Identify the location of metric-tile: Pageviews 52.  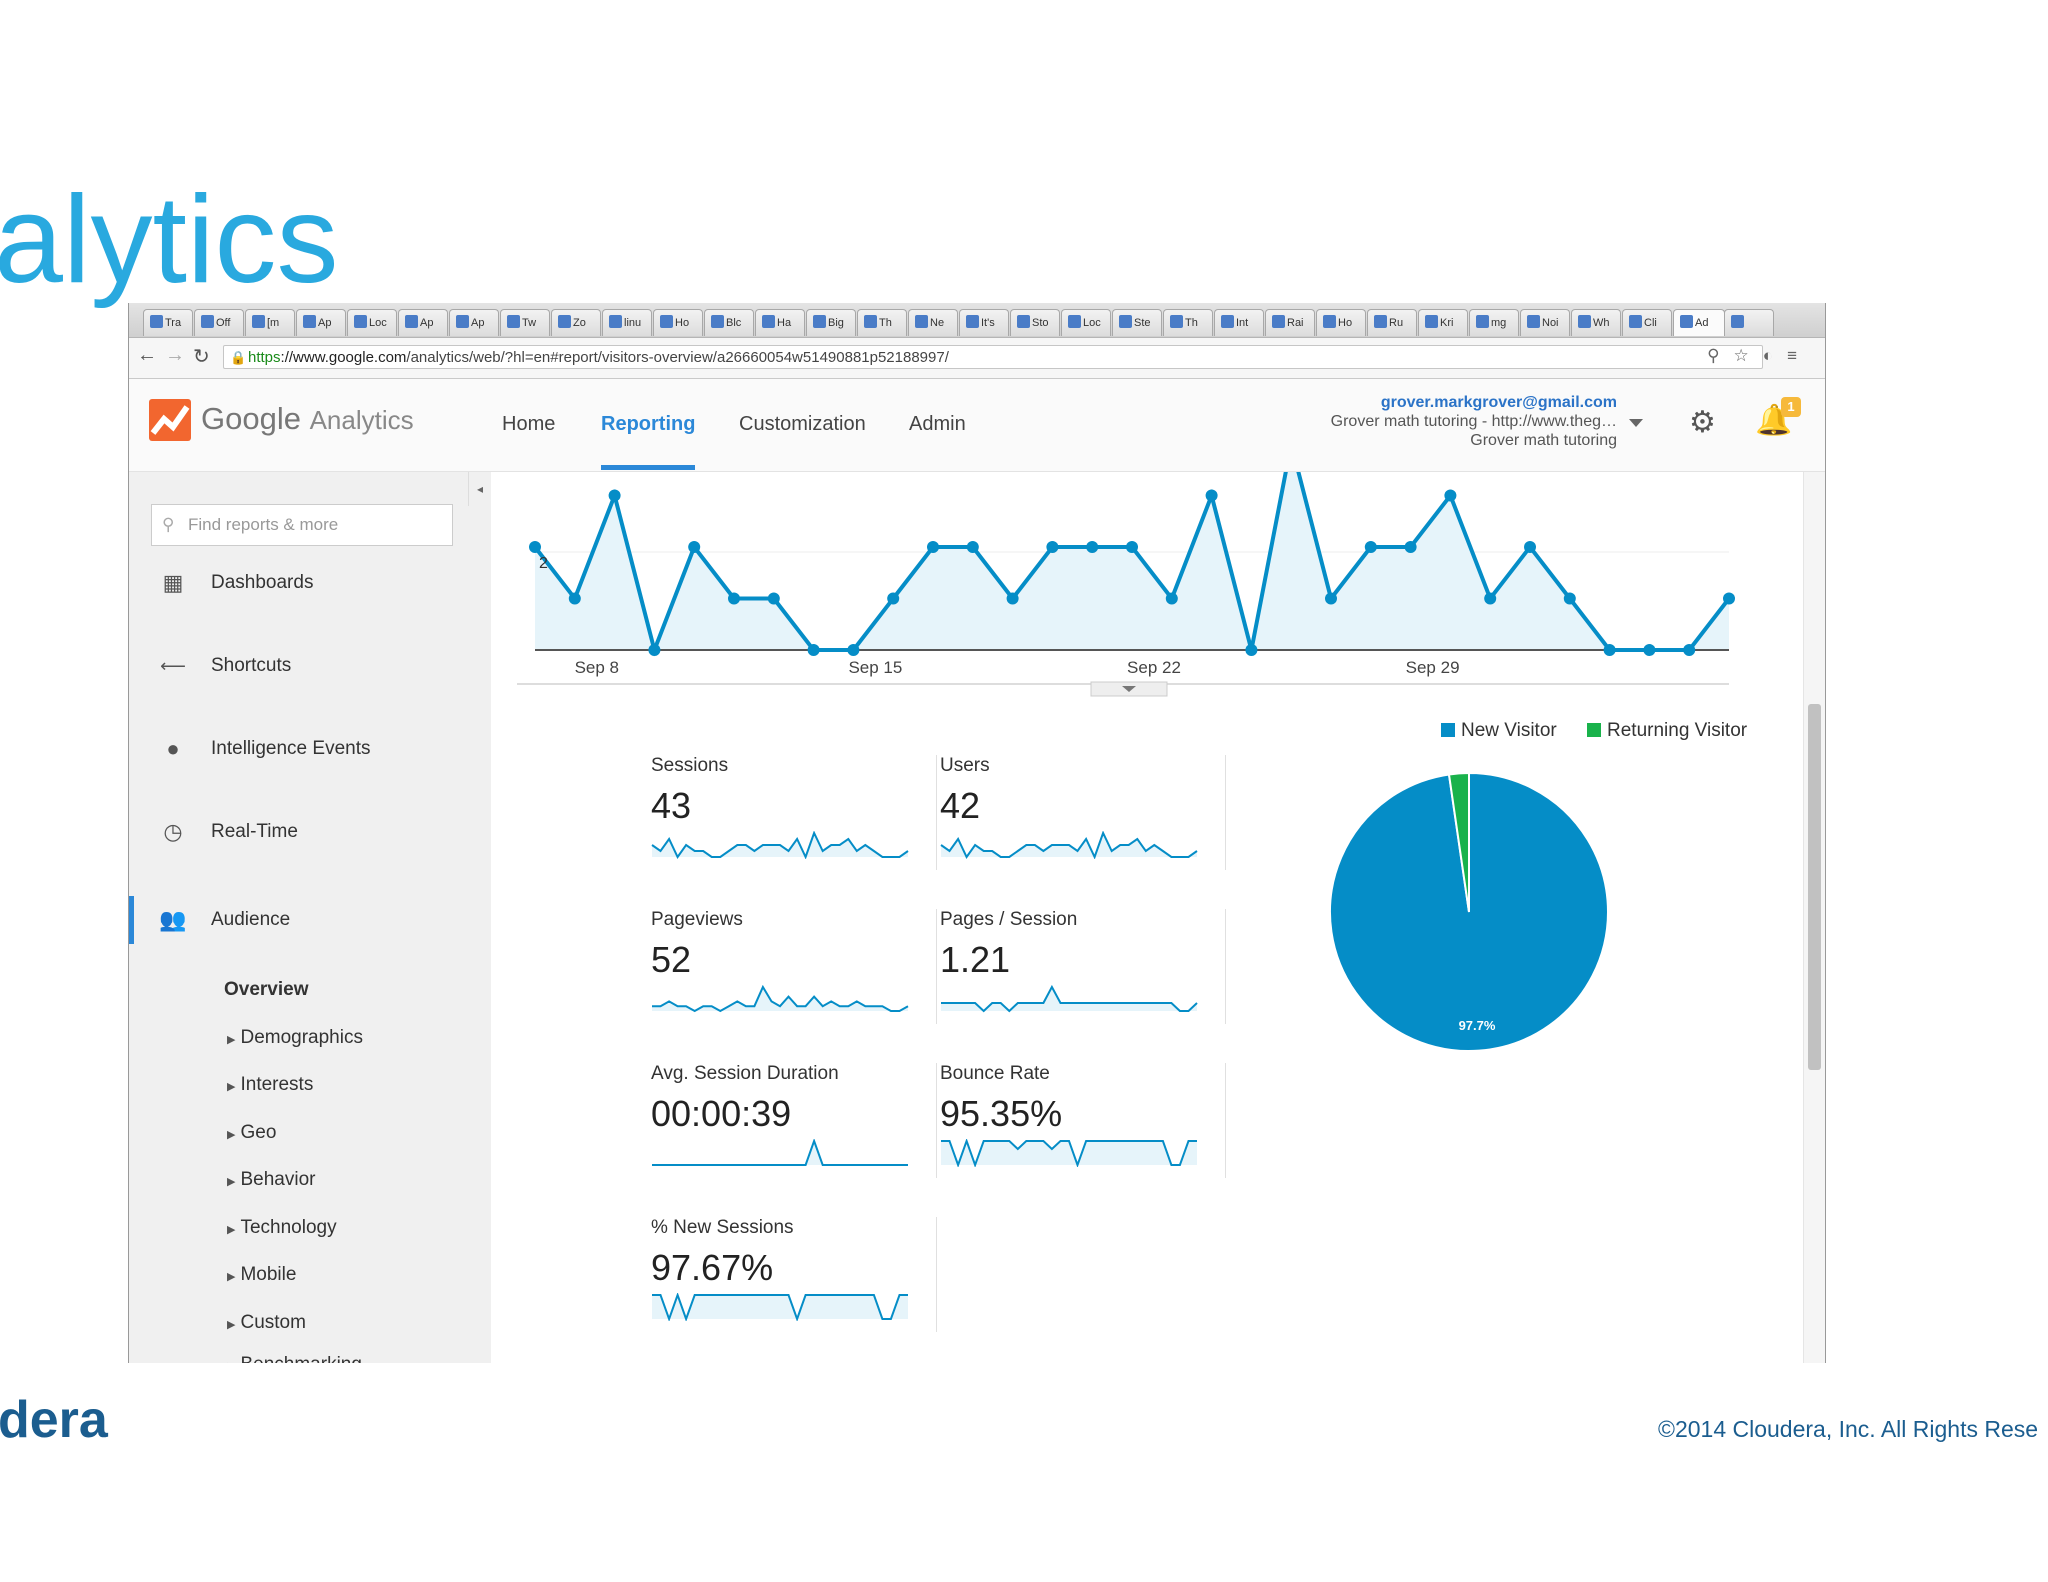
(791, 984).